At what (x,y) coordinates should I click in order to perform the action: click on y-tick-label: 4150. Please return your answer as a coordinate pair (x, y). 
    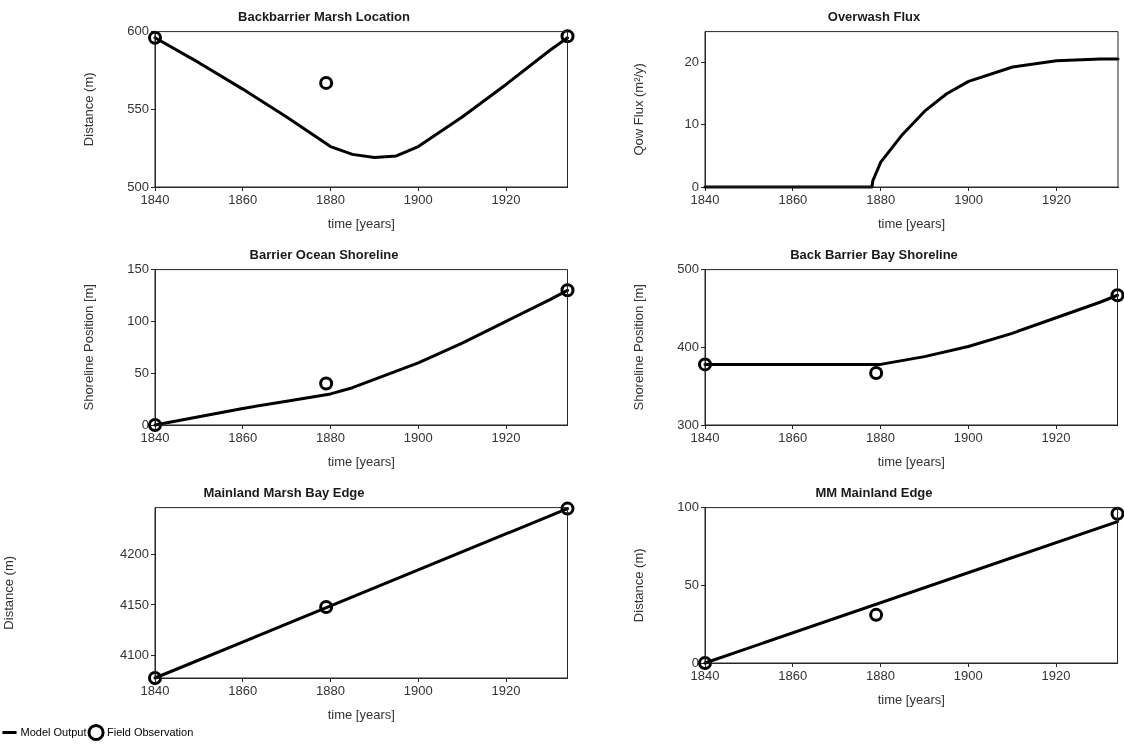
    Looking at the image, I should click on (134, 604).